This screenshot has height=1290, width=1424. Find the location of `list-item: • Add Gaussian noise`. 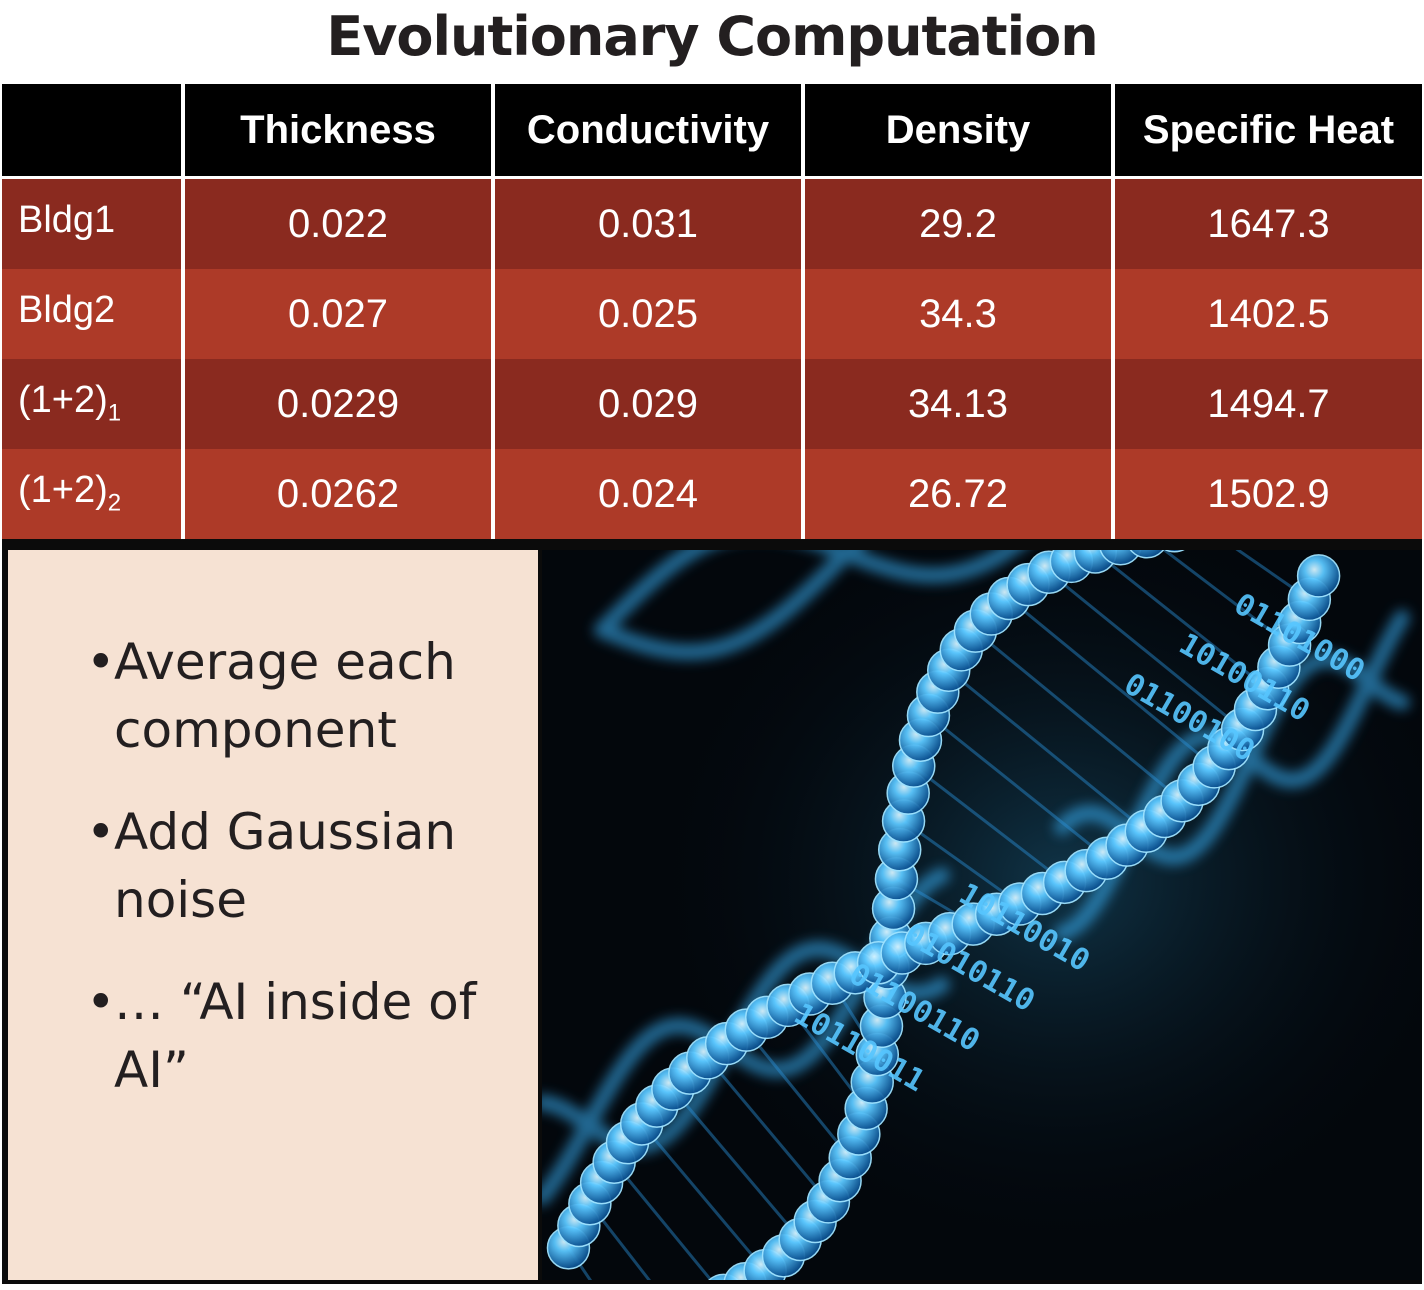

list-item: • Add Gaussian noise is located at coordinates (306, 866).